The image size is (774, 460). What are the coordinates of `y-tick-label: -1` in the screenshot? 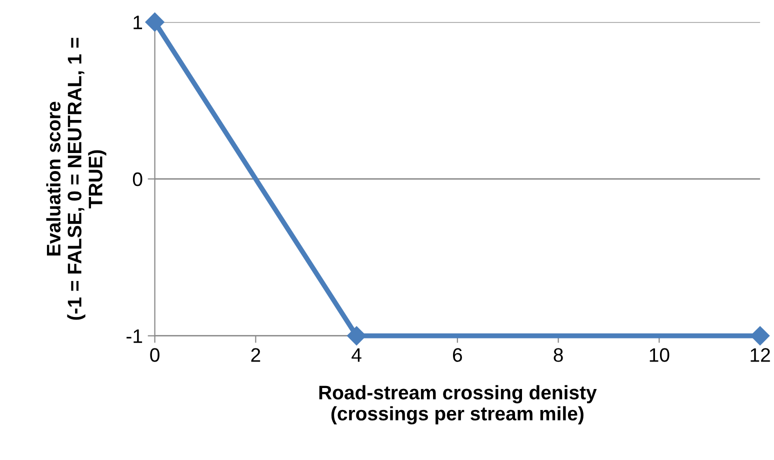 It's located at (134, 336).